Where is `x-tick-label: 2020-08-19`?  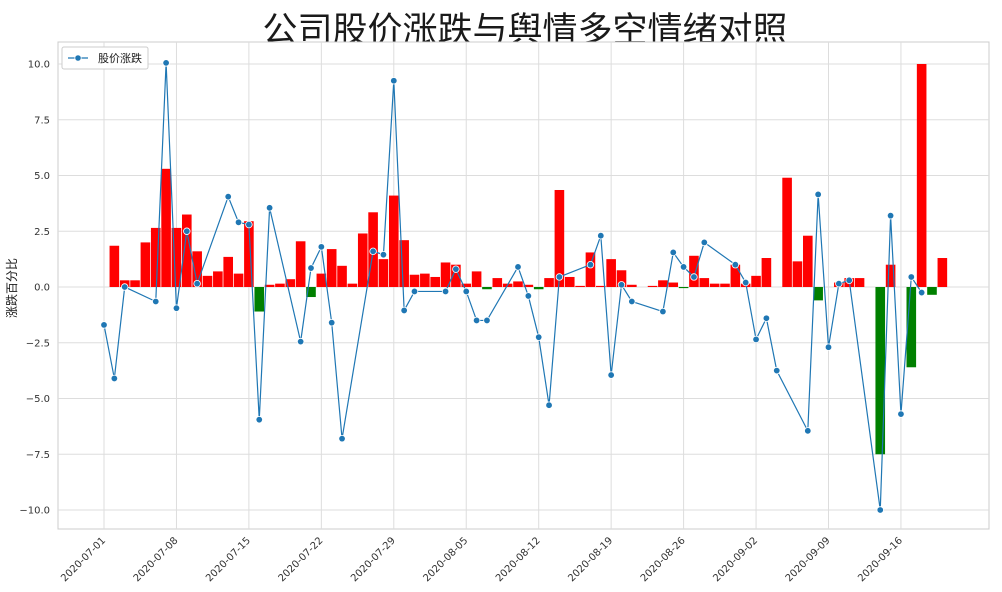 x-tick-label: 2020-08-19 is located at coordinates (590, 559).